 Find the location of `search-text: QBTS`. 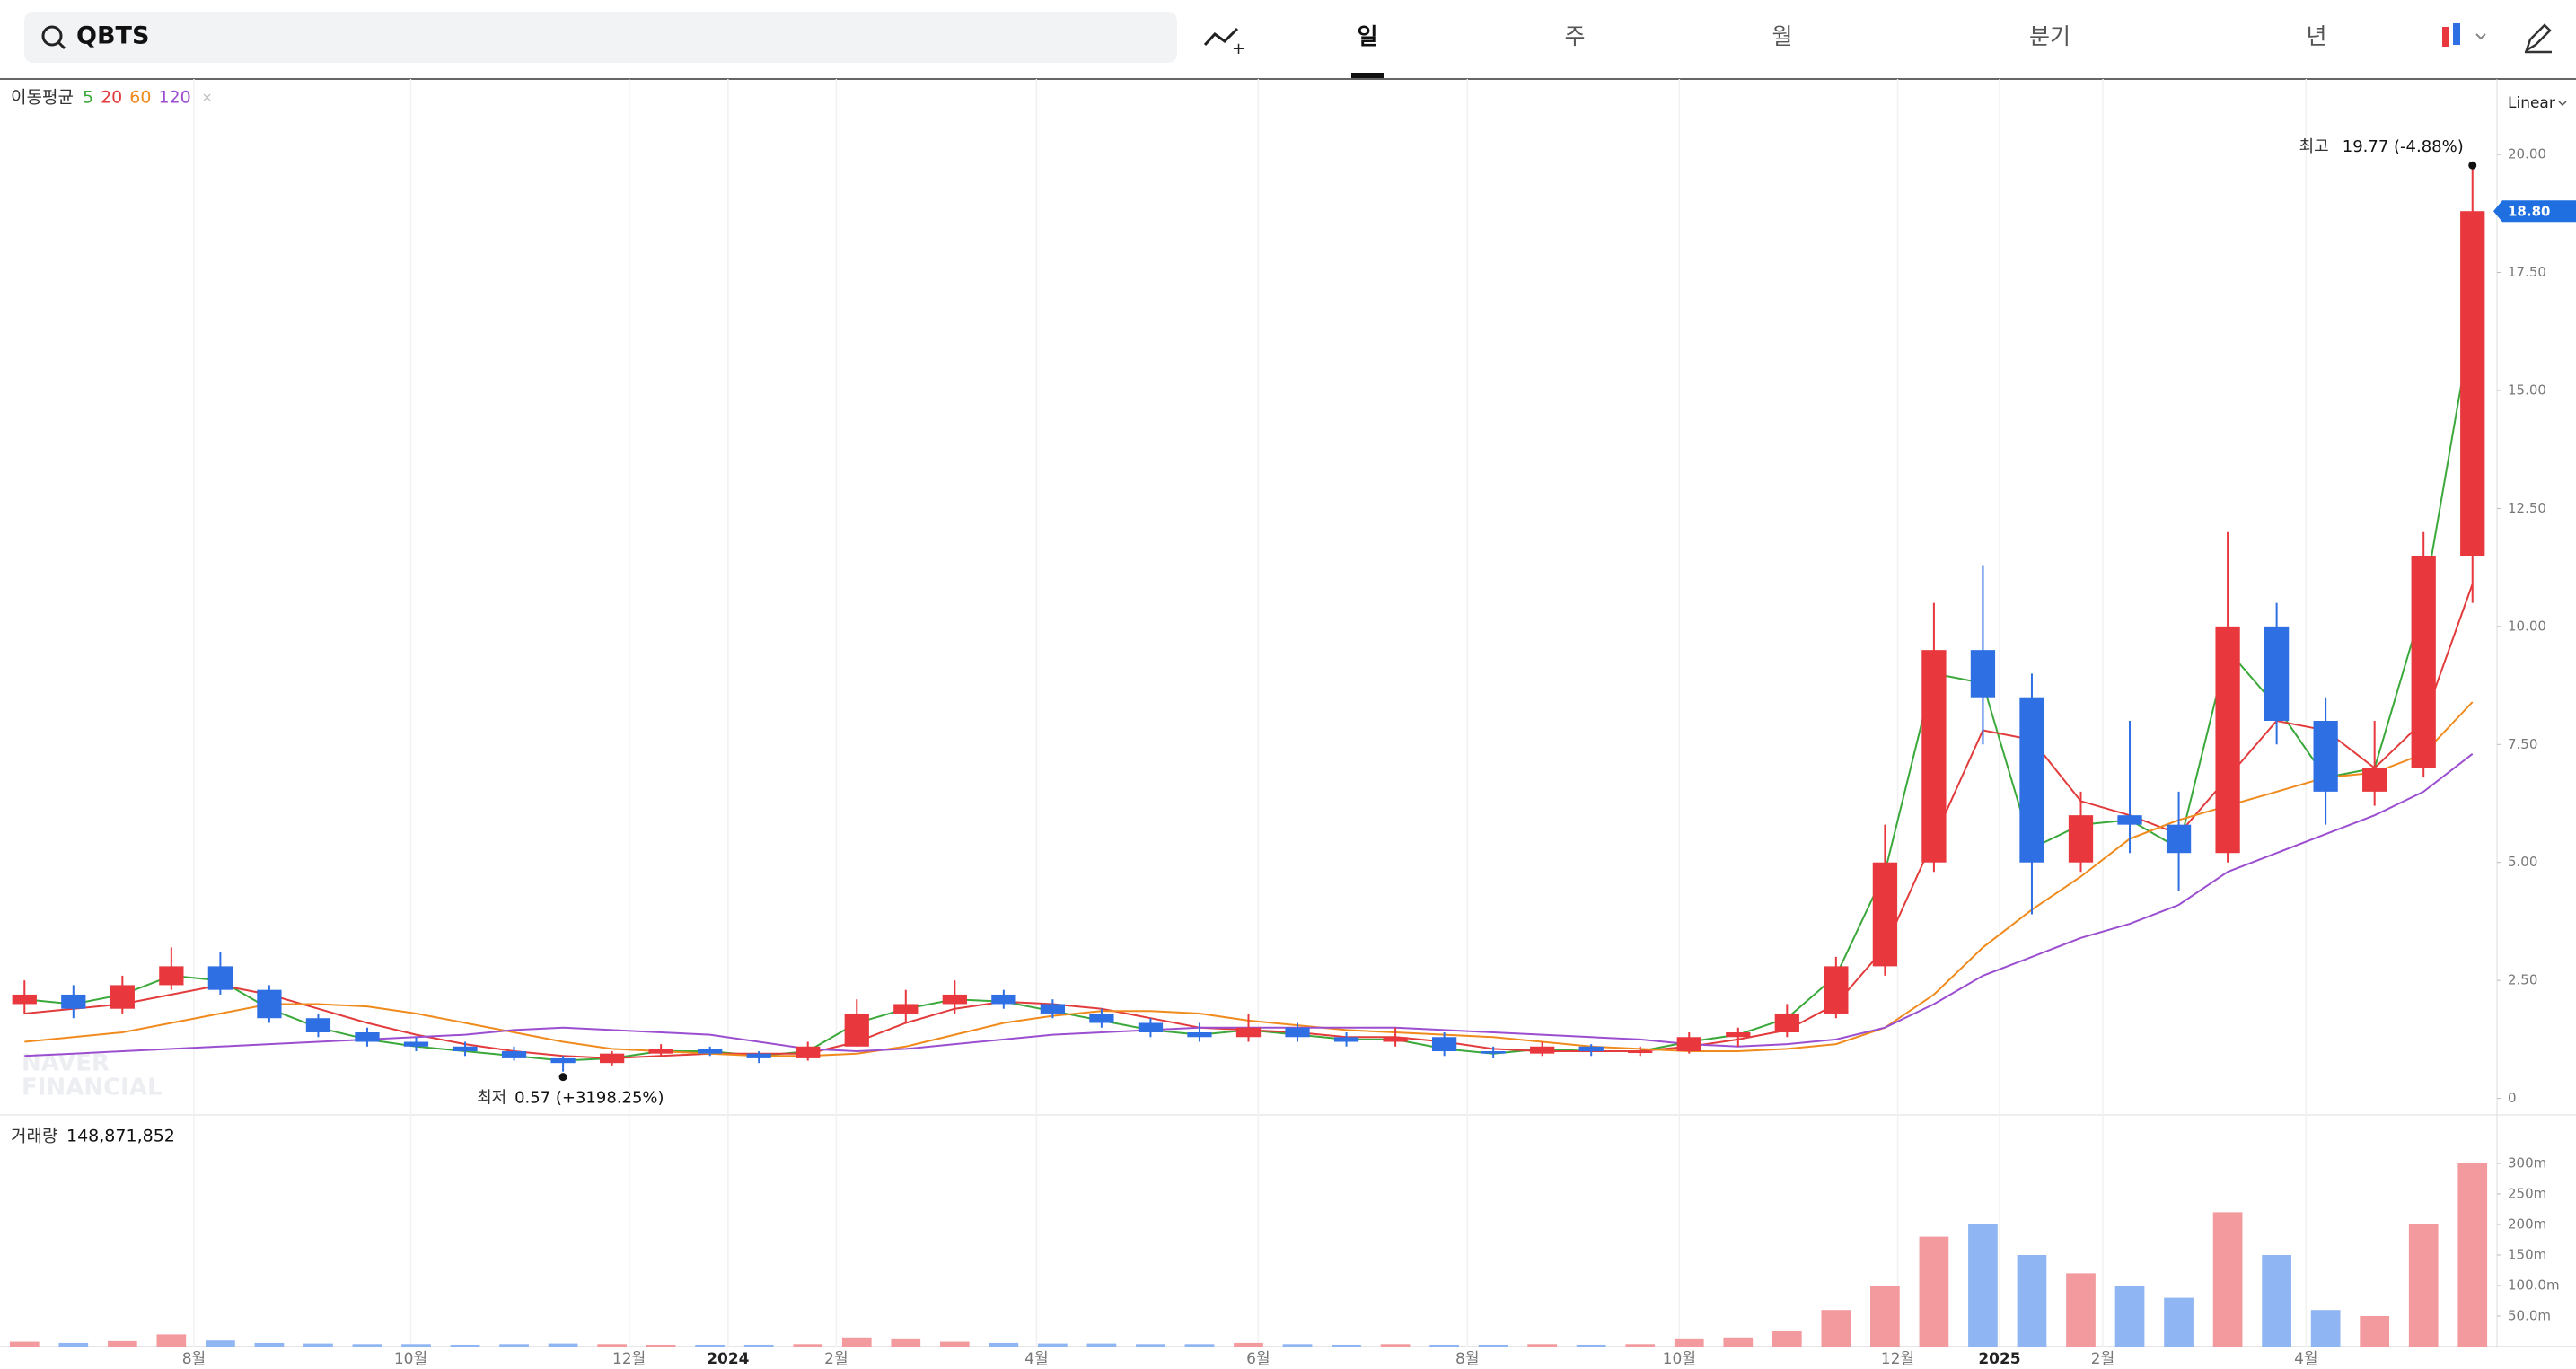

search-text: QBTS is located at coordinates (112, 36).